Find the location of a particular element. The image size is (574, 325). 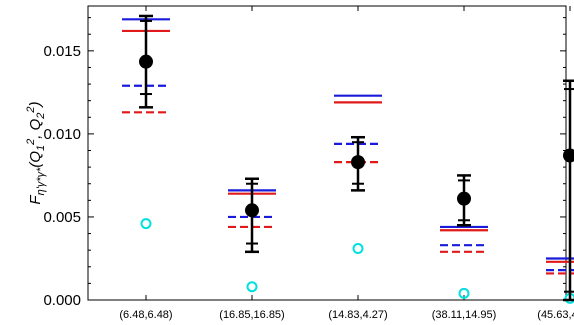

ylabel-sub1: η' is located at coordinates (41, 190).